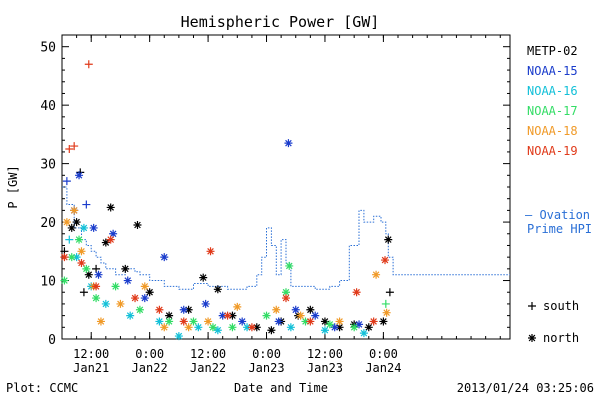  What do you see at coordinates (561, 338) in the screenshot?
I see `legend-north-label: north` at bounding box center [561, 338].